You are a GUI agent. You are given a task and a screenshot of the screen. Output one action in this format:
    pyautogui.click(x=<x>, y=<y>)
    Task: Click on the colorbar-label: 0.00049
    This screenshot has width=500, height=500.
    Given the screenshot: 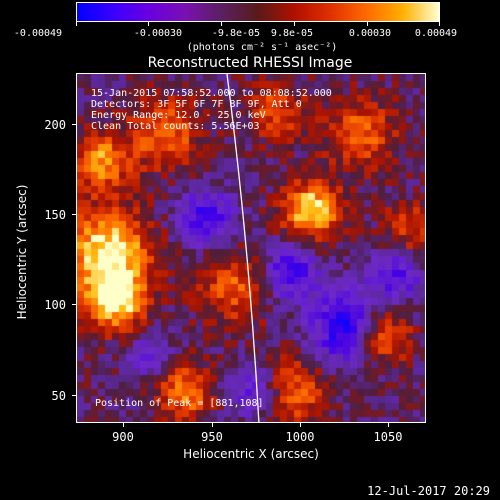 What is the action you would take?
    pyautogui.click(x=436, y=33)
    